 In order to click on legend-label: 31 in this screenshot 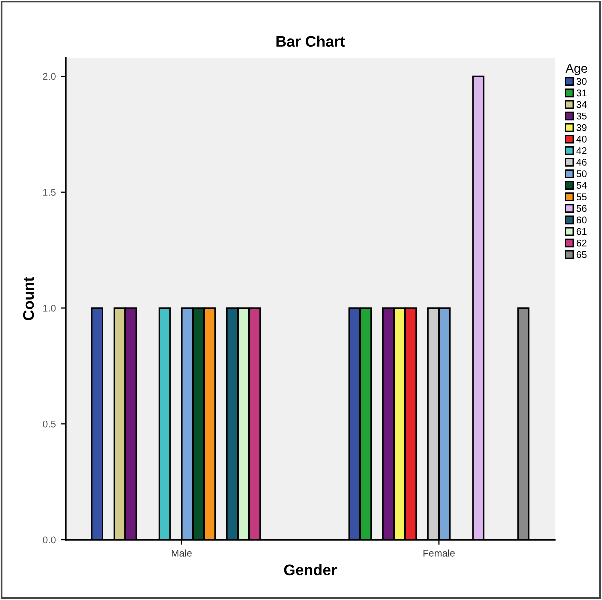, I will do `click(581, 93)`.